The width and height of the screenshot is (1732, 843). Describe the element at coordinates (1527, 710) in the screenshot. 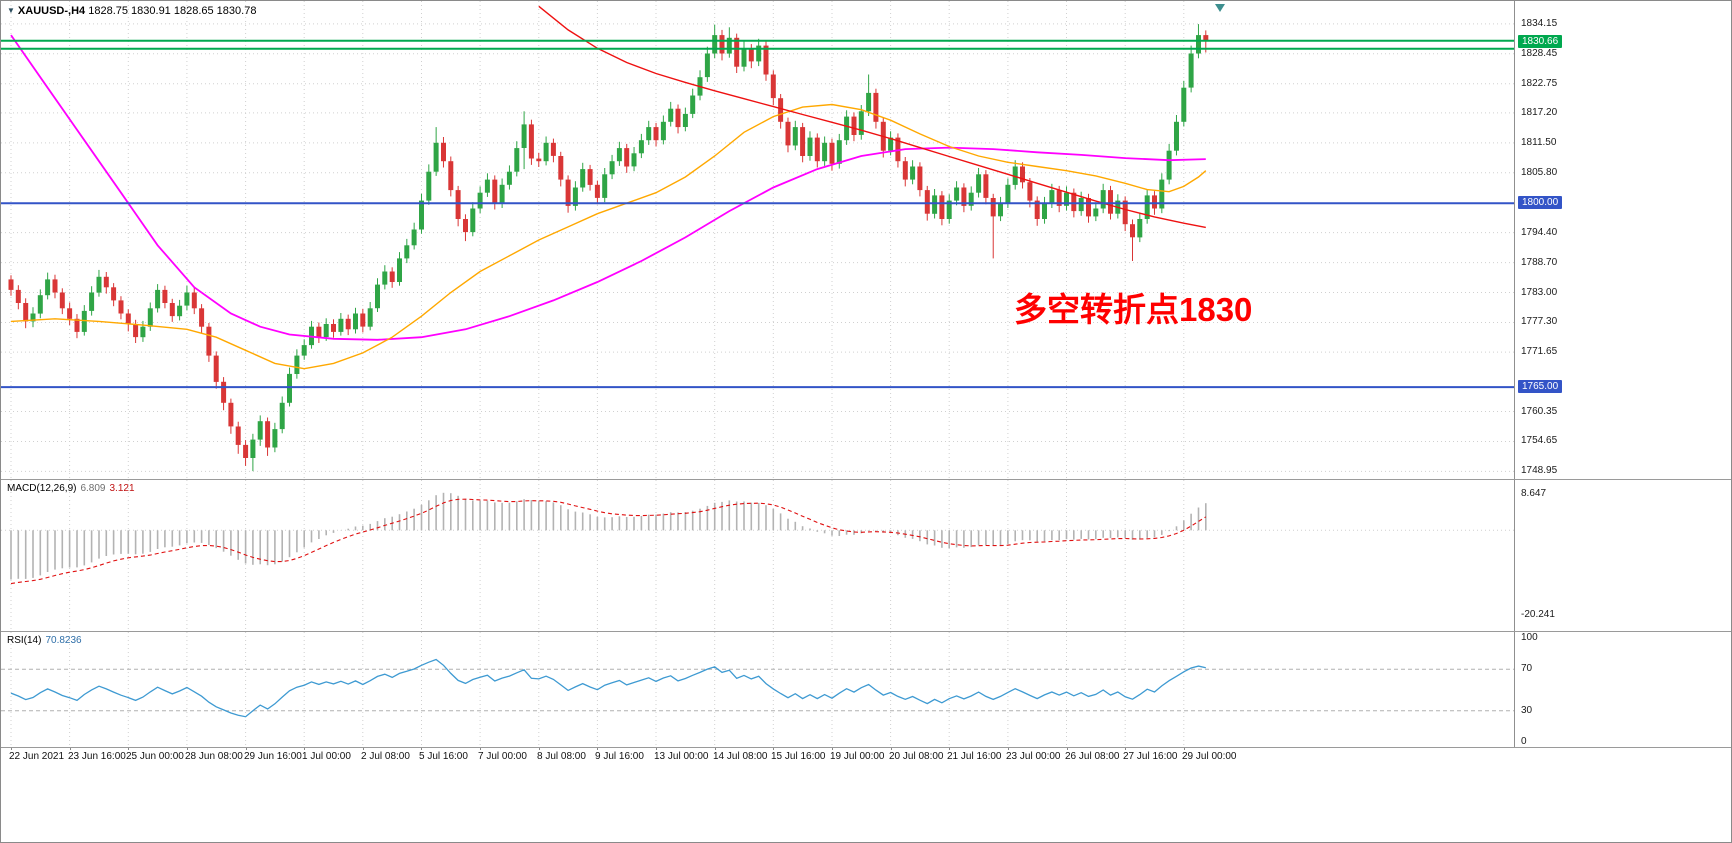

I see `rsi-scale-label: 30` at that location.